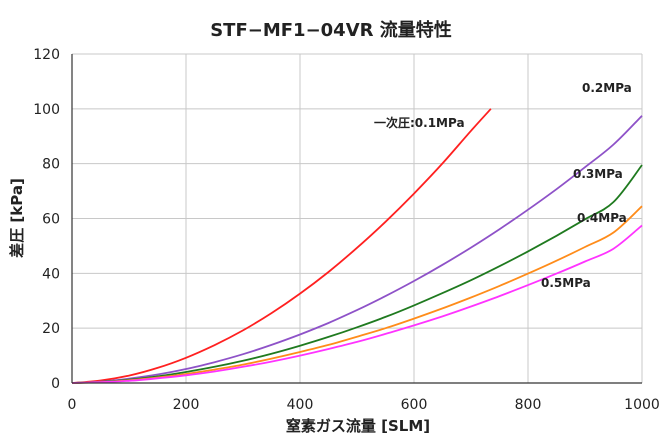 This screenshot has height=441, width=663. Describe the element at coordinates (642, 405) in the screenshot. I see `x-tick-label: 1000` at that location.